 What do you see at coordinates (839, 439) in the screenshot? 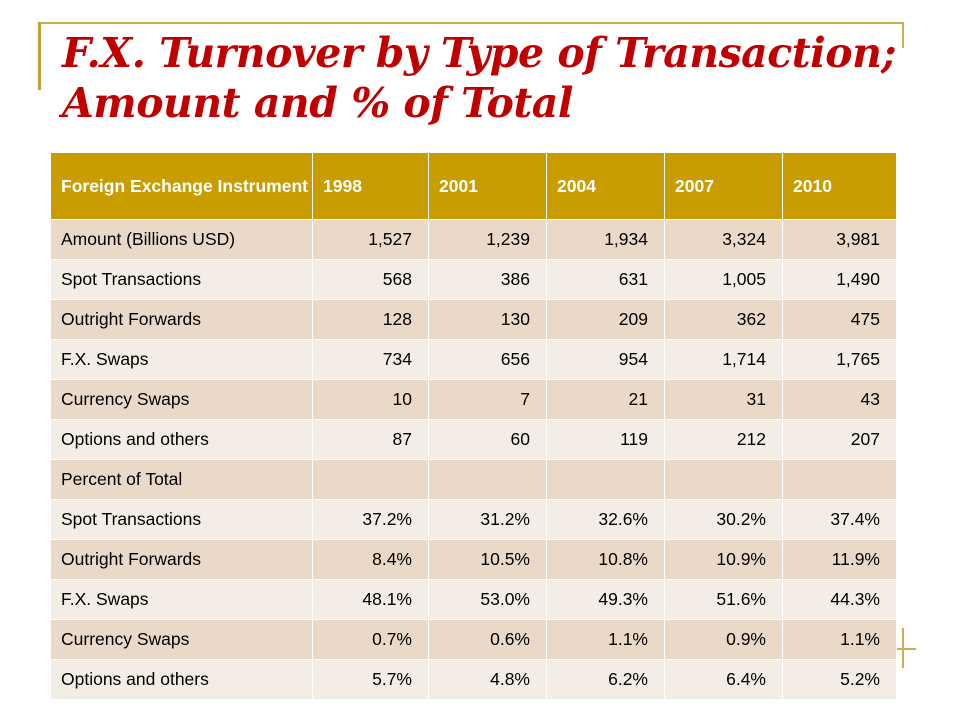
I see `table-cell: 207` at bounding box center [839, 439].